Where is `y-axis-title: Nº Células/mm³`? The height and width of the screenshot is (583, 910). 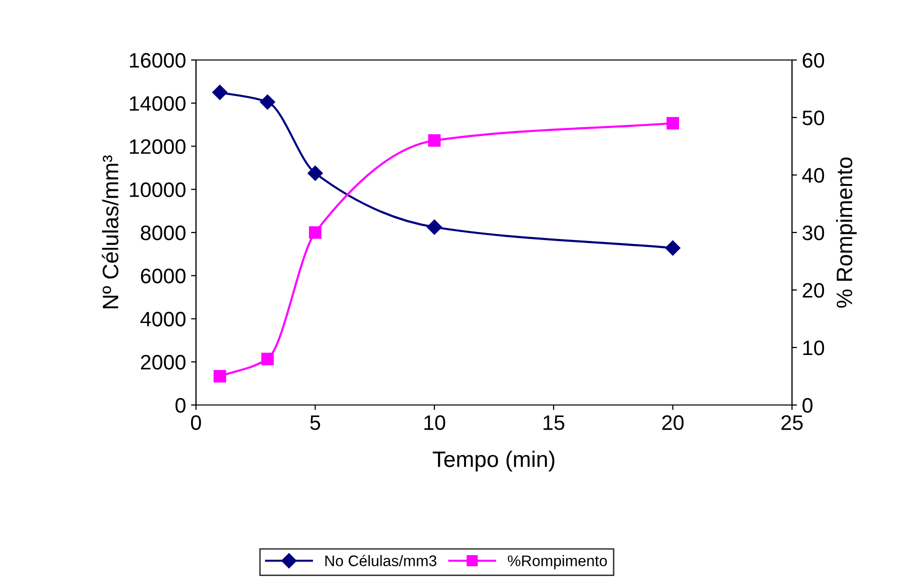 y-axis-title: Nº Células/mm³ is located at coordinates (110, 231).